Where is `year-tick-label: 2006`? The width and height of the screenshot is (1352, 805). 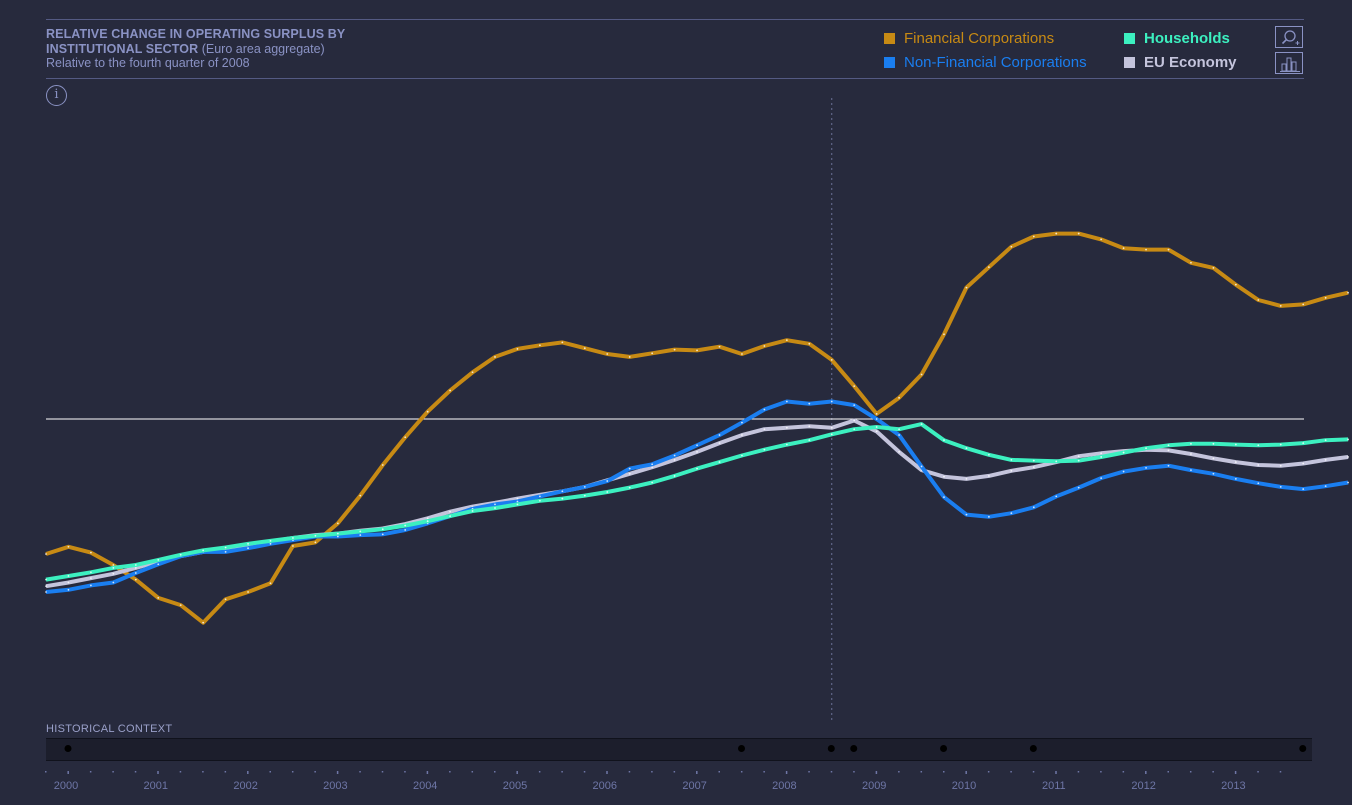
year-tick-label: 2006 is located at coordinates (605, 786).